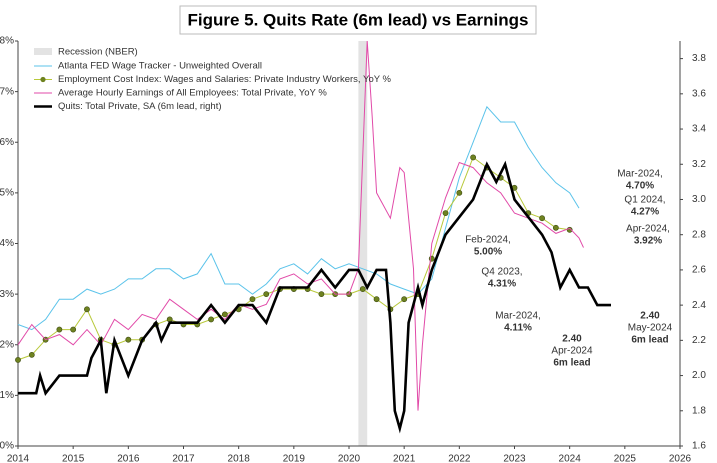 The image size is (717, 463). What do you see at coordinates (699, 410) in the screenshot?
I see `y2-tick-label: 1.8` at bounding box center [699, 410].